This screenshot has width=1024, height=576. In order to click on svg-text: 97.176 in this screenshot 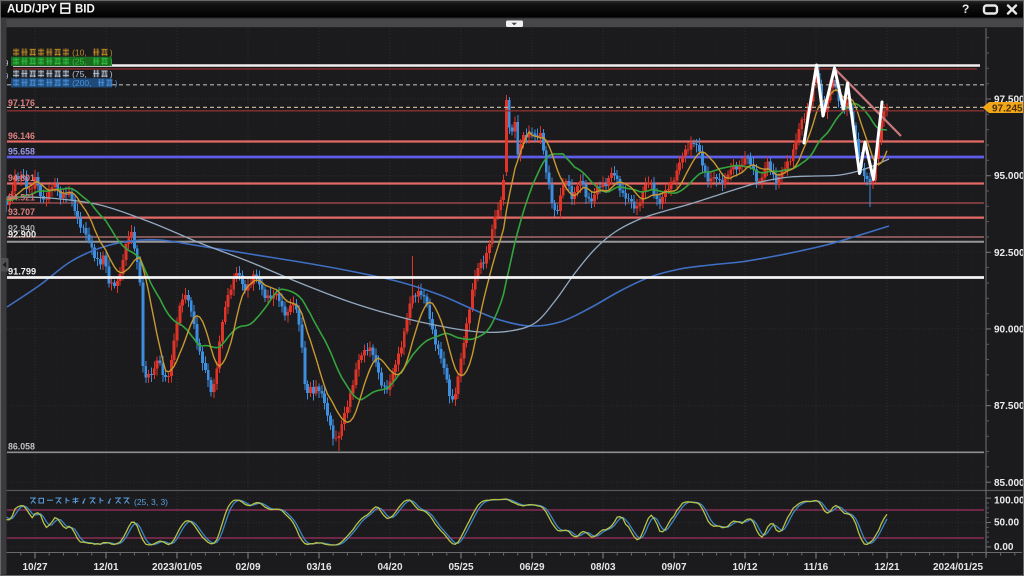, I will do `click(21, 103)`.